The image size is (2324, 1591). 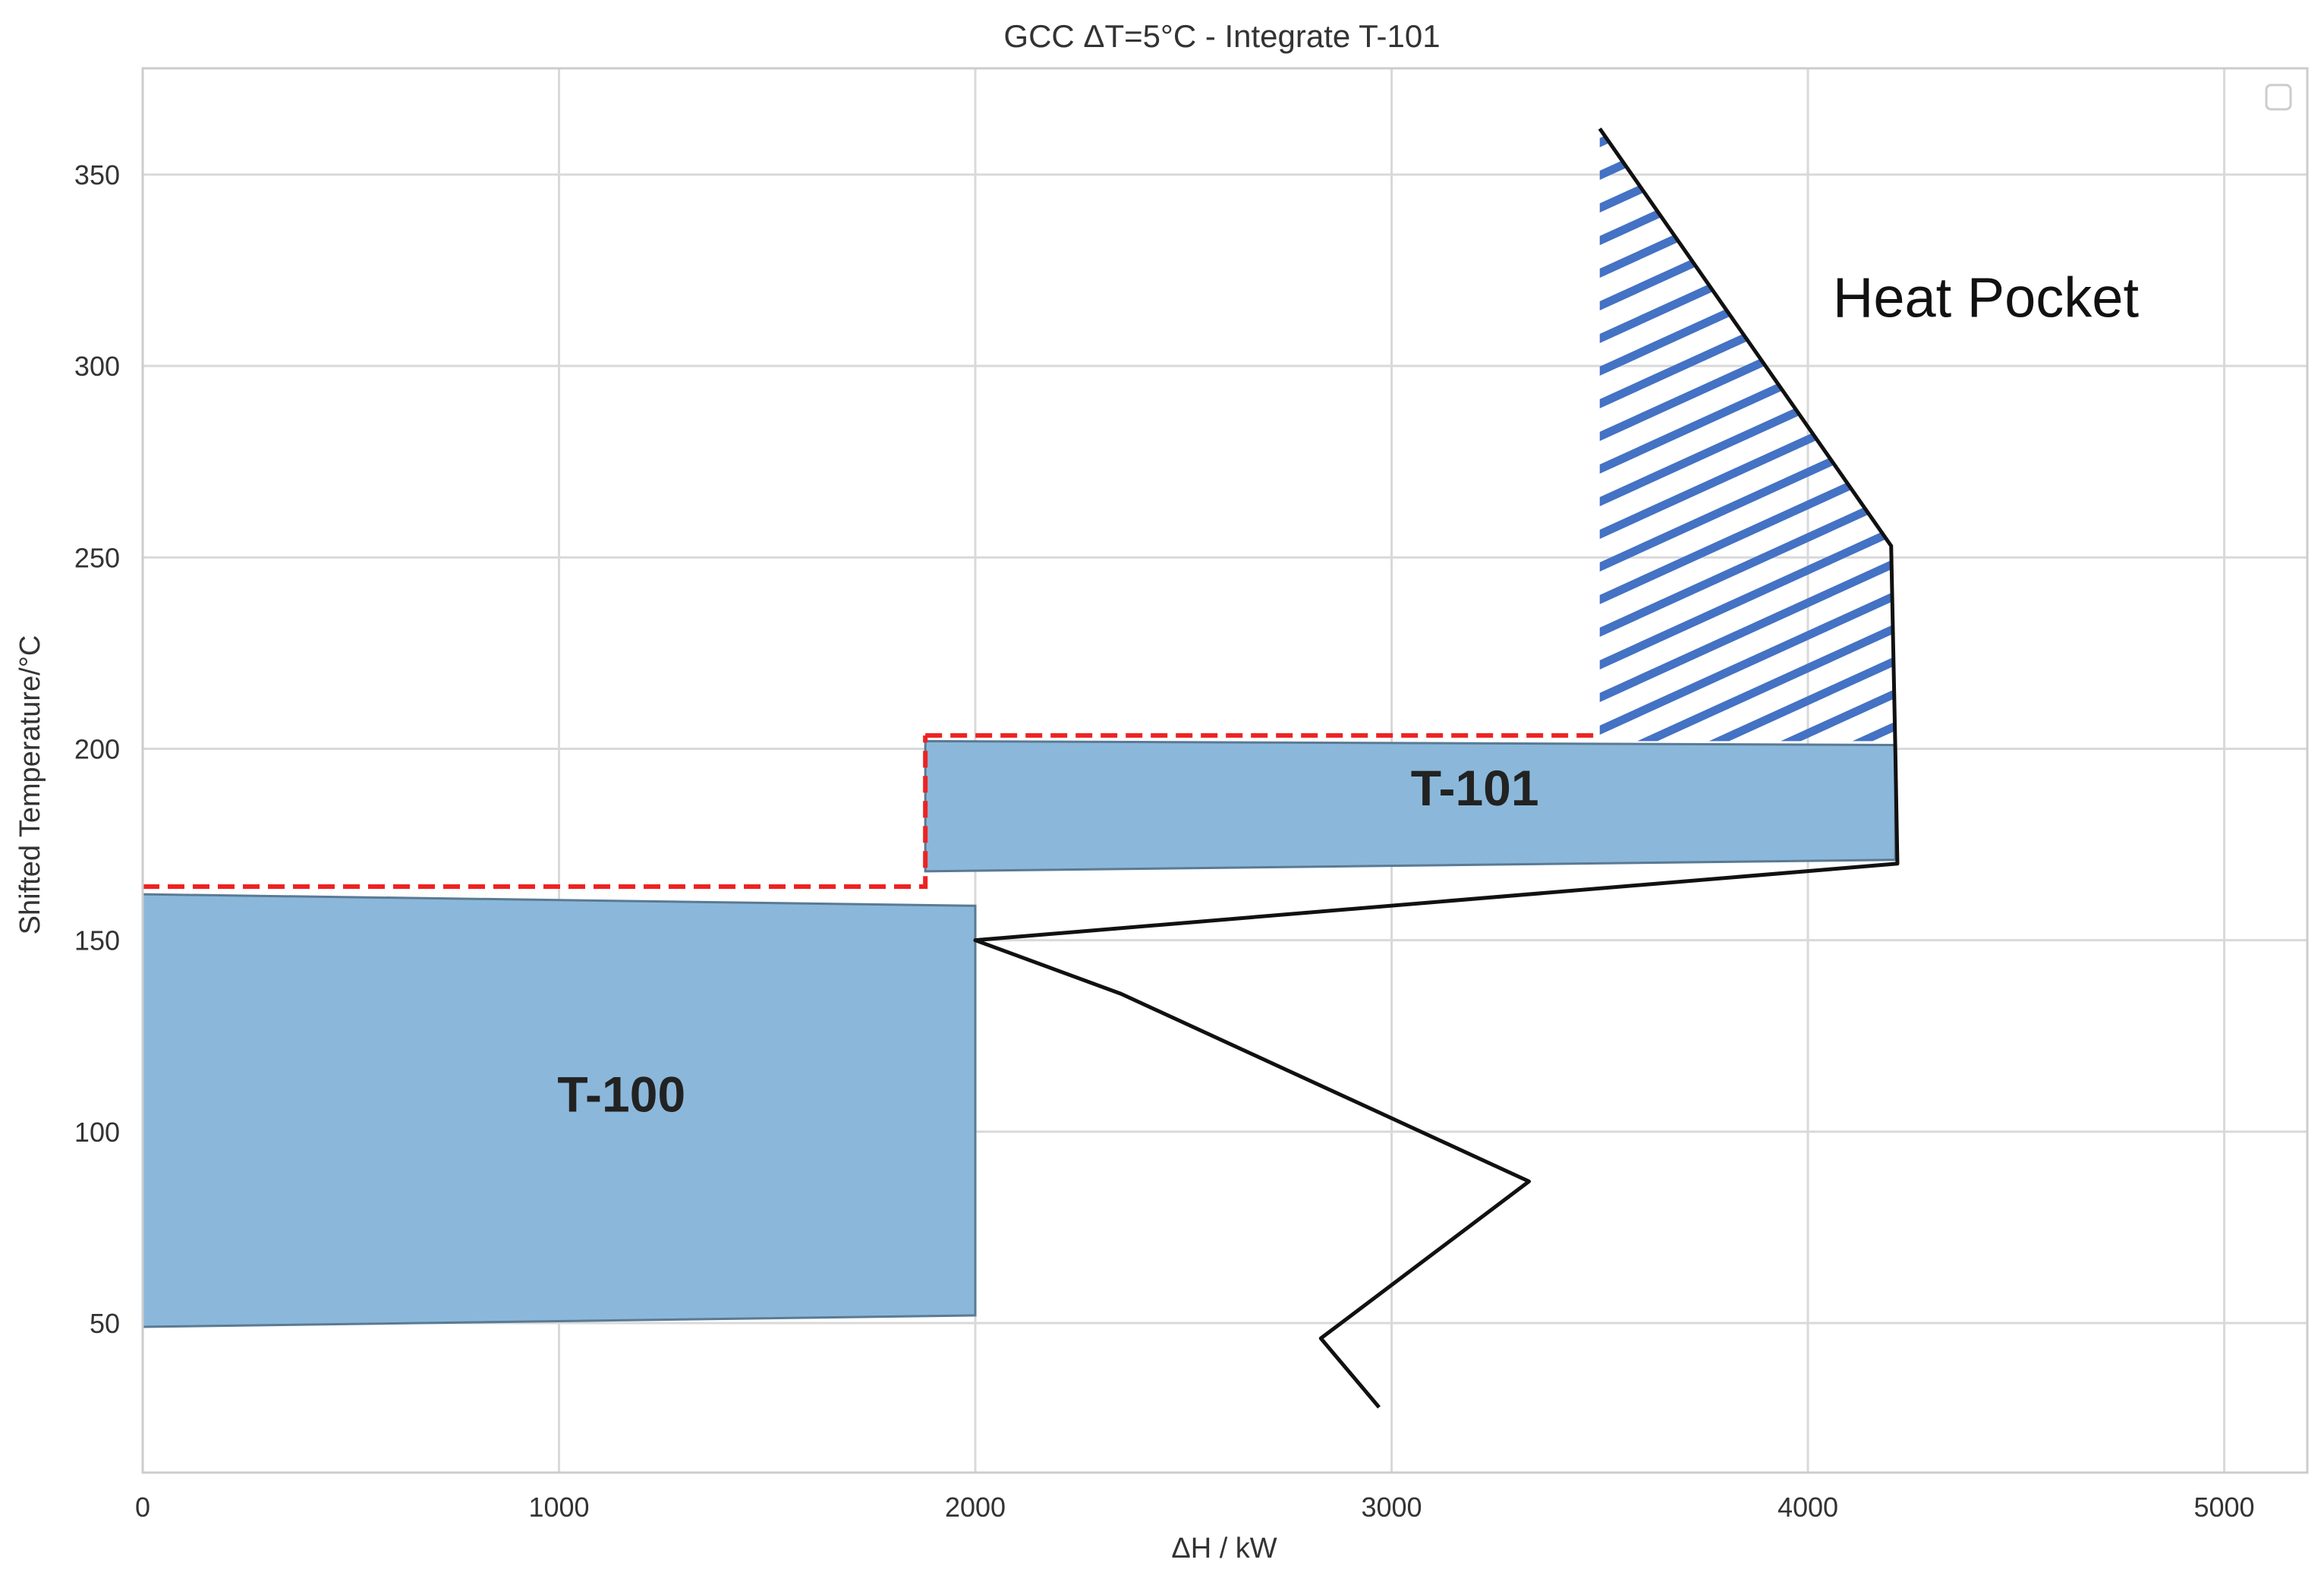 What do you see at coordinates (97, 749) in the screenshot?
I see `y-tick-label: 200` at bounding box center [97, 749].